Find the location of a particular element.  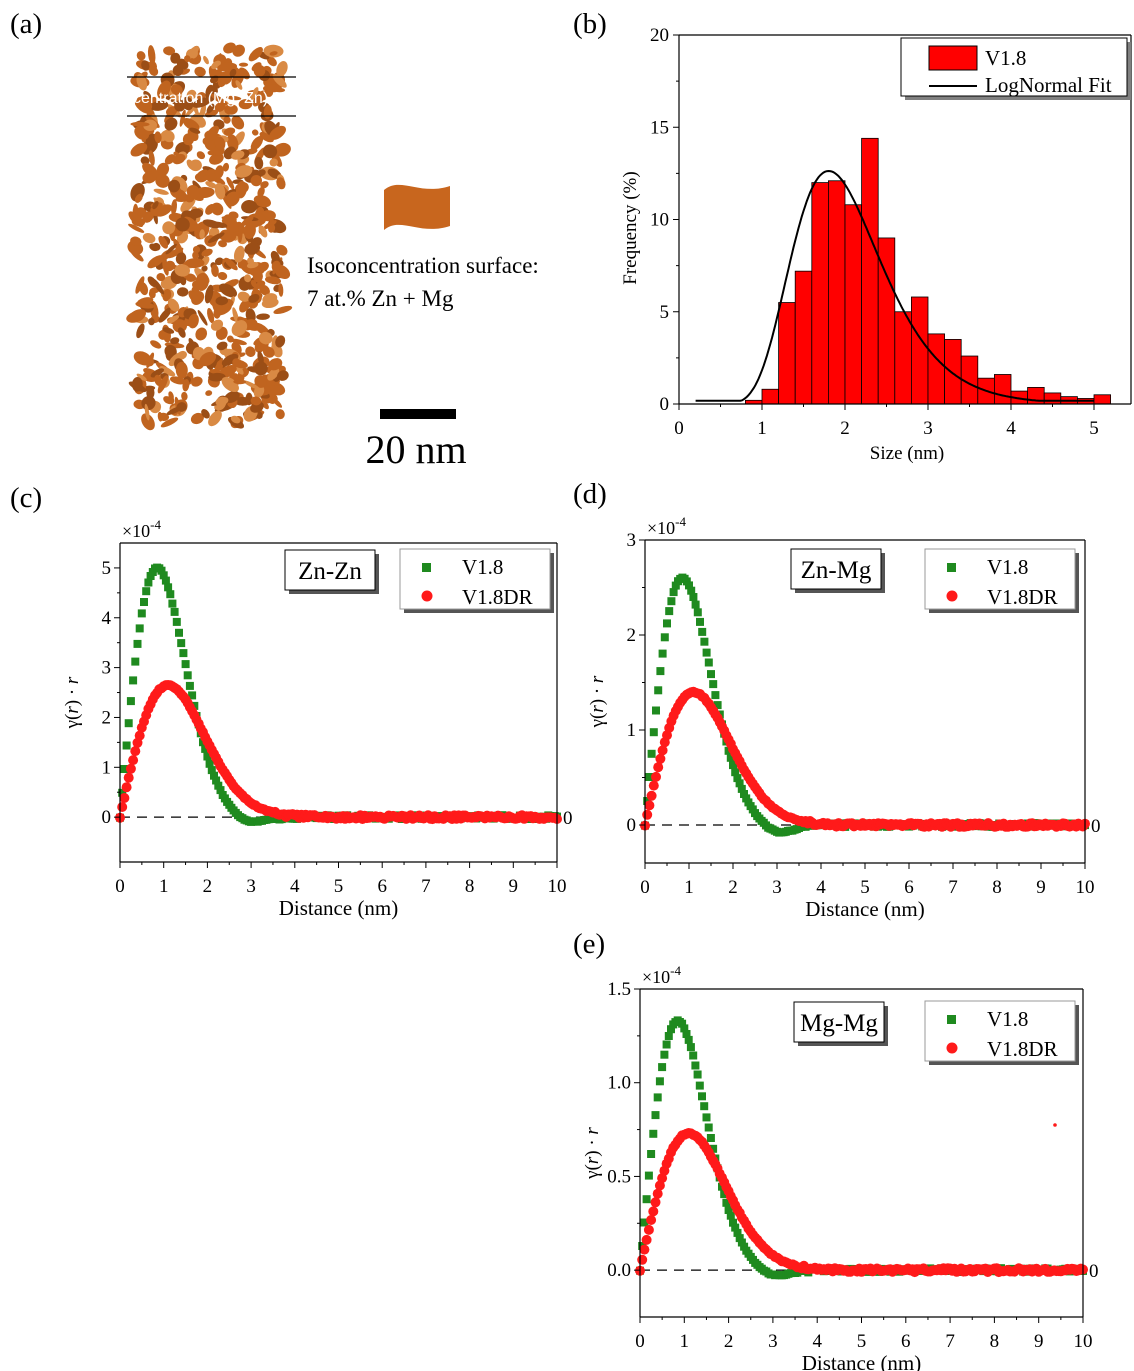

x-tick-label: 1 is located at coordinates (689, 887).